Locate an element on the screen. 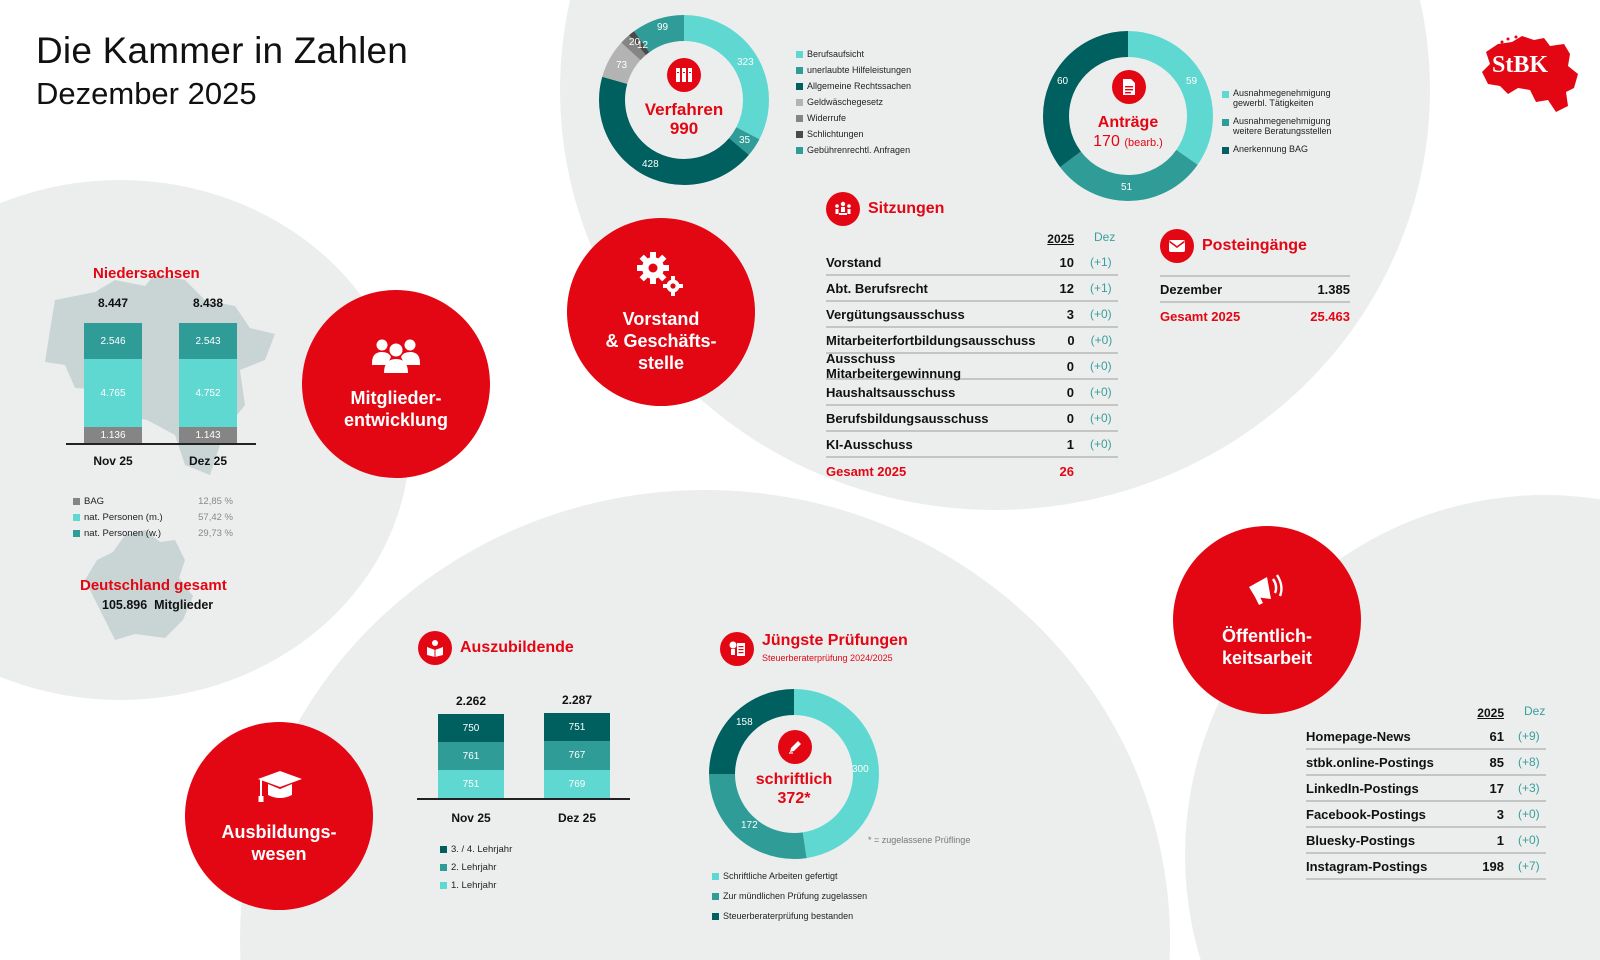 This screenshot has height=960, width=1600. people-group-icon is located at coordinates (396, 356).